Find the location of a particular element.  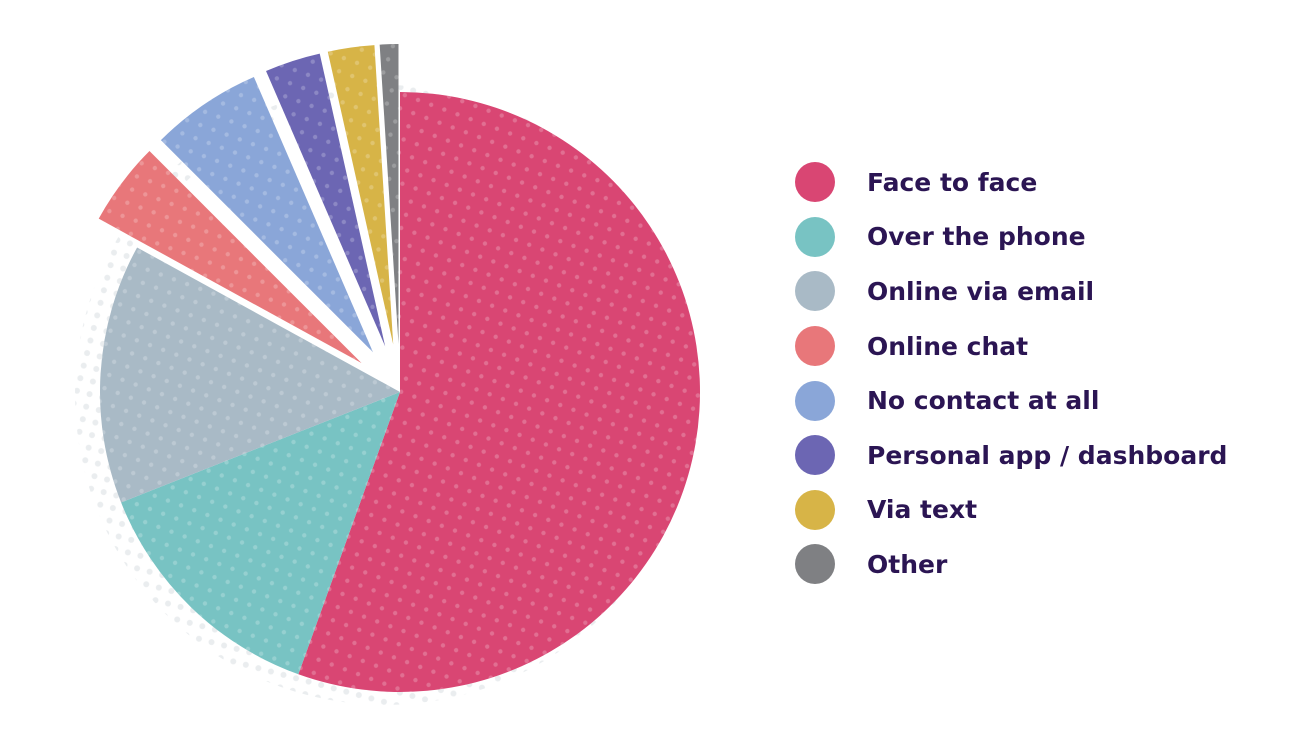

pie-slice-no-contact-at-all is located at coordinates (267, 214).